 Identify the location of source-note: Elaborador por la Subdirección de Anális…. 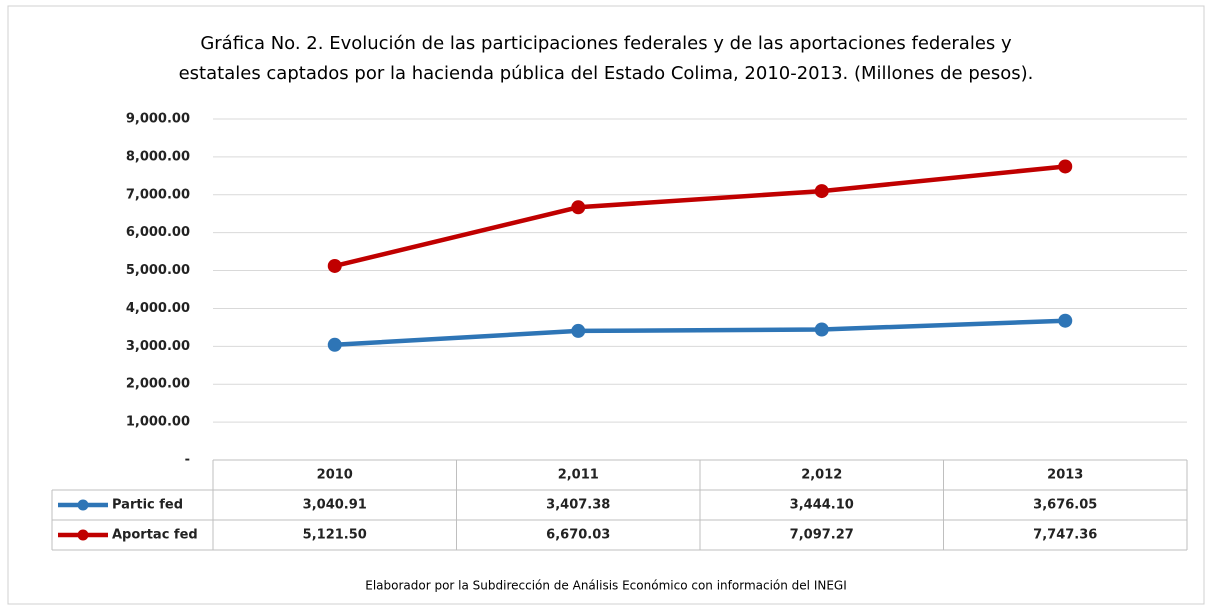
(606, 586).